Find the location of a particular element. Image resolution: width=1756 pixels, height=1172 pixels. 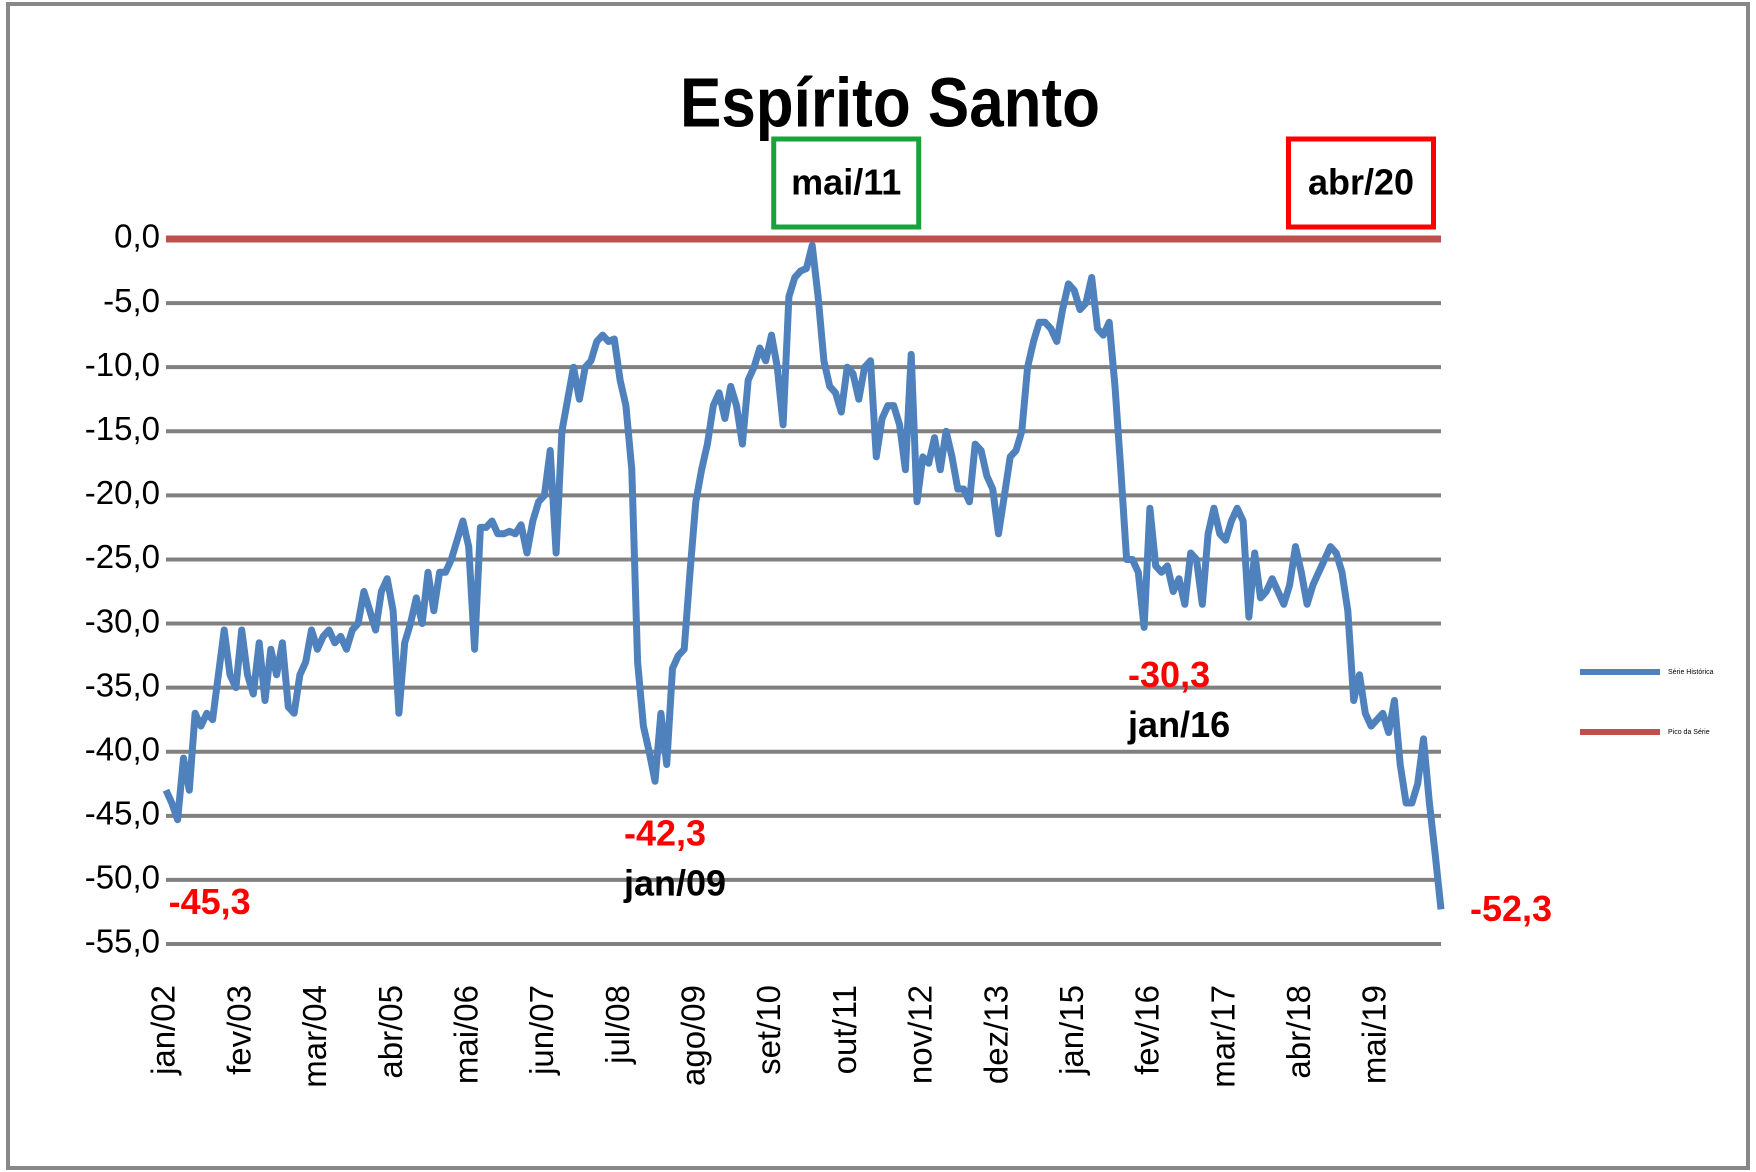

box-label: abr/20 is located at coordinates (1361, 182).